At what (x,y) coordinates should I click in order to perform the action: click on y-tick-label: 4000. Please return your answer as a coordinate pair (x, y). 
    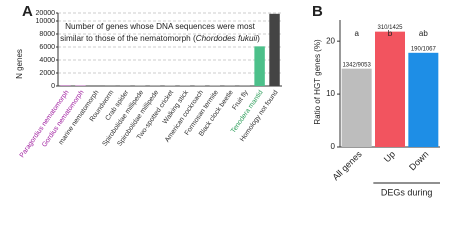
    Looking at the image, I should click on (47, 60).